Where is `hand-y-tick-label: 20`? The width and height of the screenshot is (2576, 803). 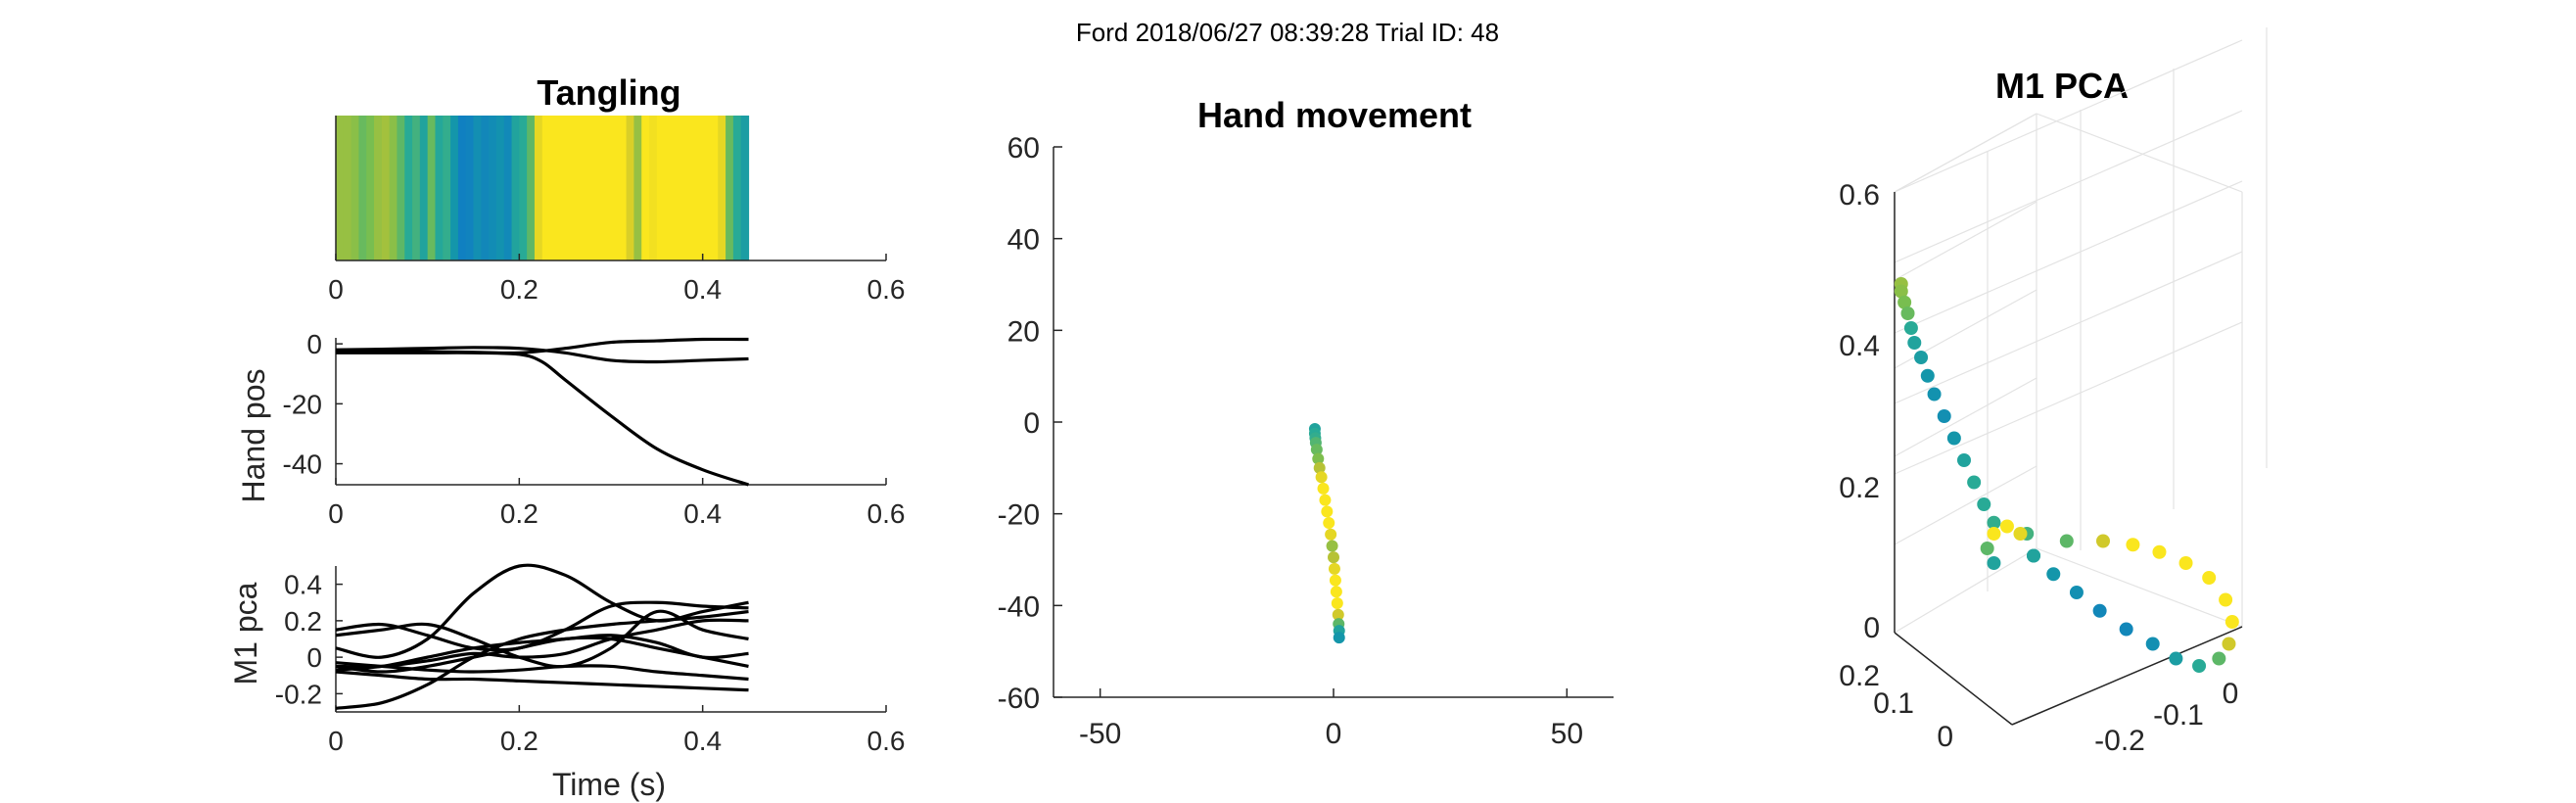 hand-y-tick-label: 20 is located at coordinates (1024, 331).